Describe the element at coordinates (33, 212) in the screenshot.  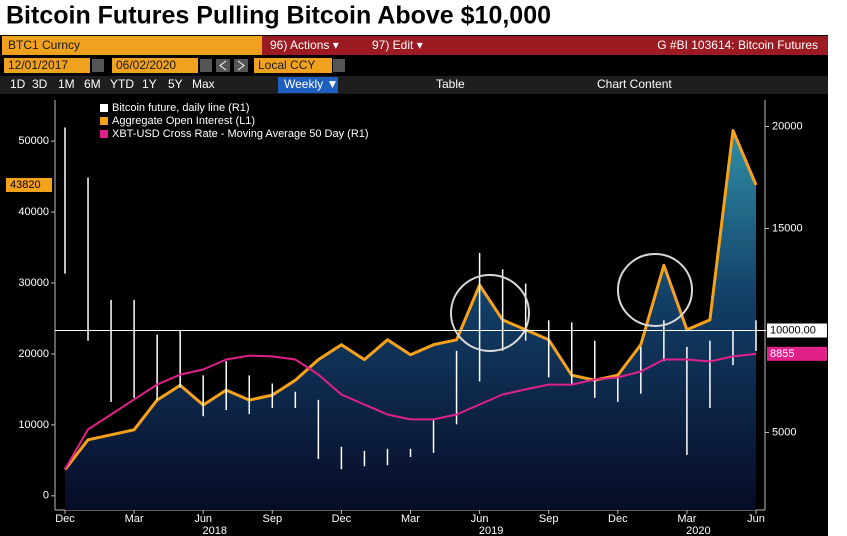
I see `y-tick-label: 40000` at that location.